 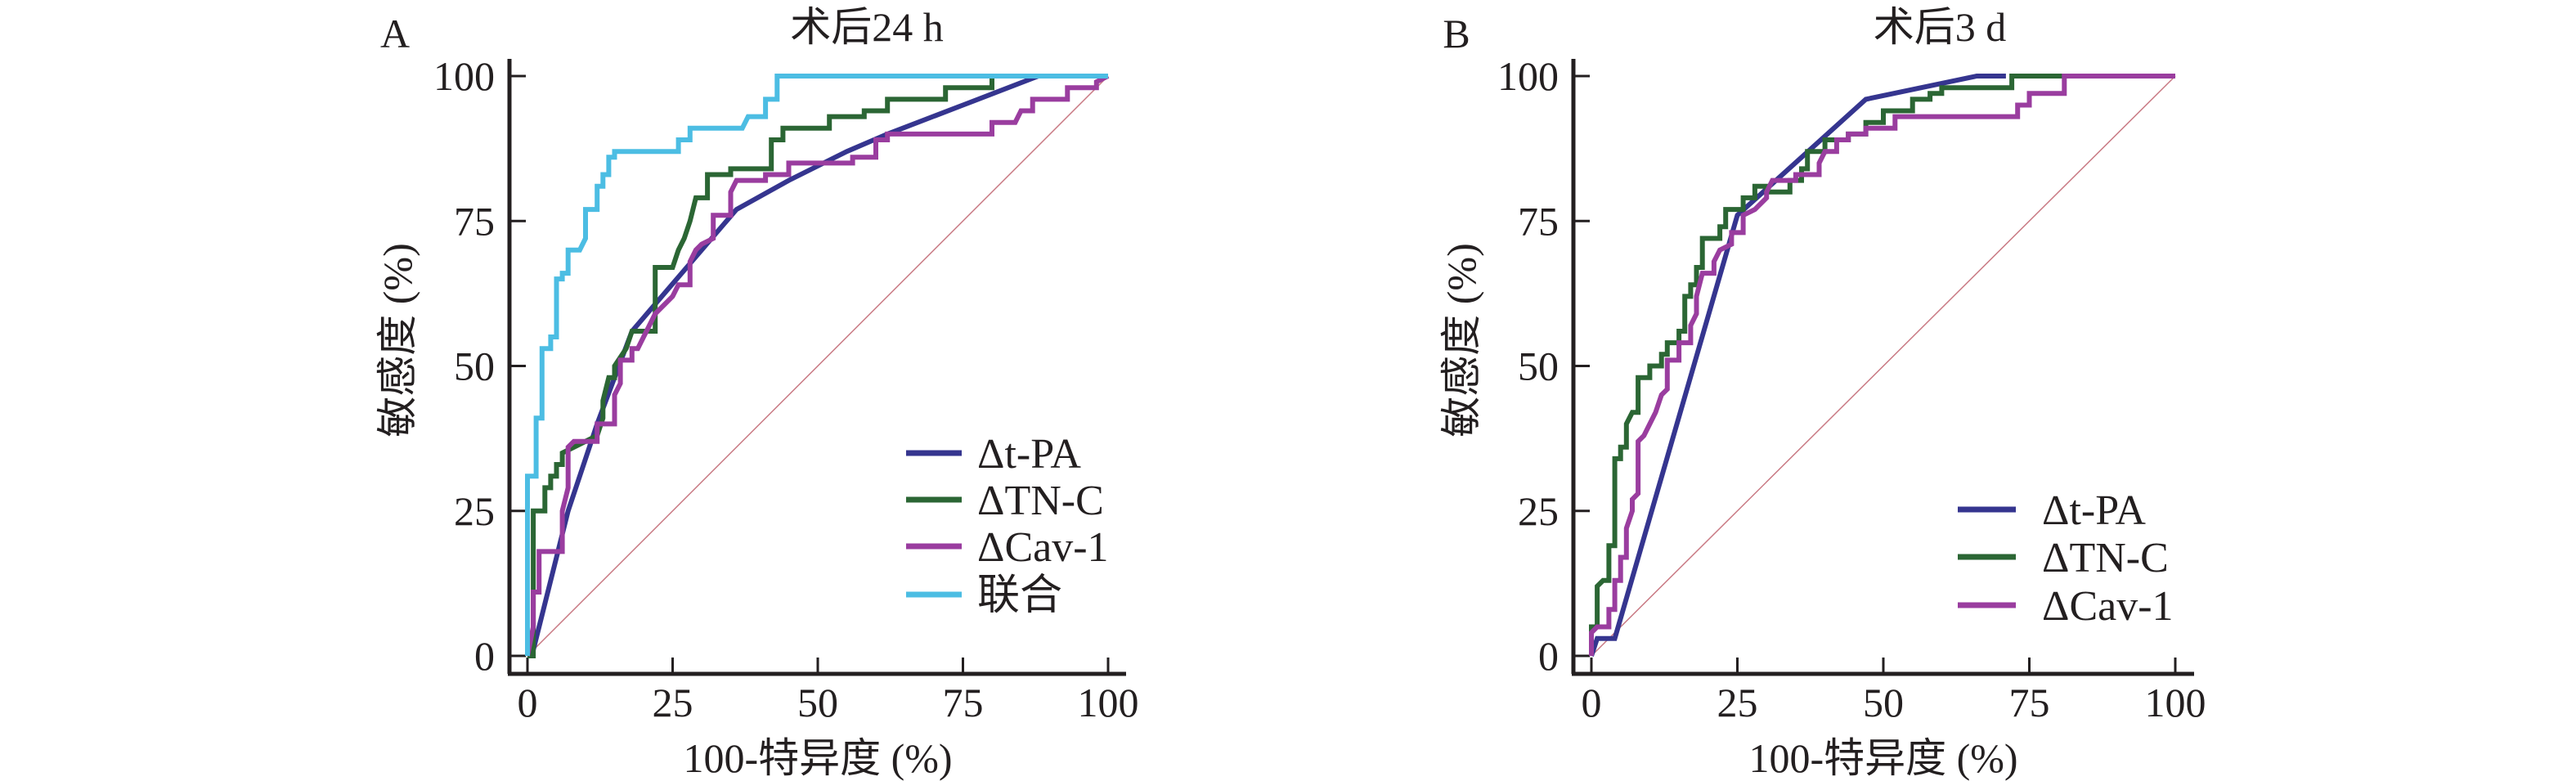 What do you see at coordinates (1941, 27) in the screenshot?
I see `chart-title: 术后3 d` at bounding box center [1941, 27].